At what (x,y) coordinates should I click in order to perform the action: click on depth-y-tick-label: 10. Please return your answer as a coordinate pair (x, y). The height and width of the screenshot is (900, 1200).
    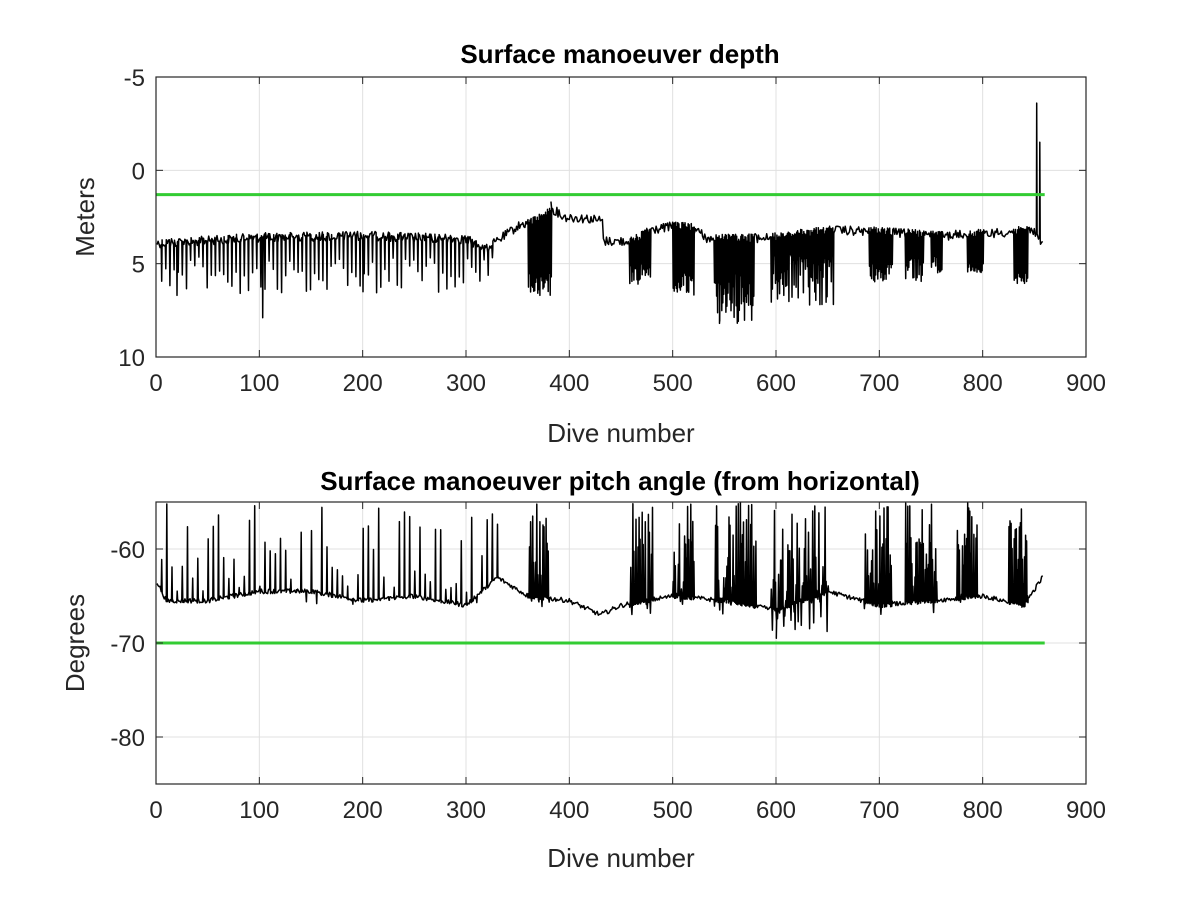
    Looking at the image, I should click on (131, 358).